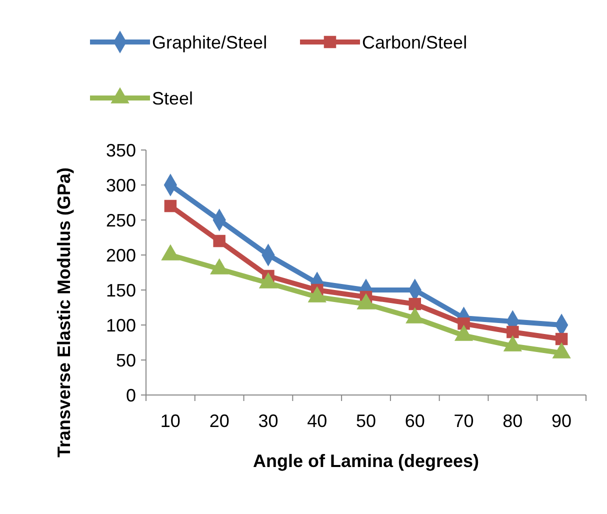  Describe the element at coordinates (131, 395) in the screenshot. I see `y-tick-label: 0` at that location.